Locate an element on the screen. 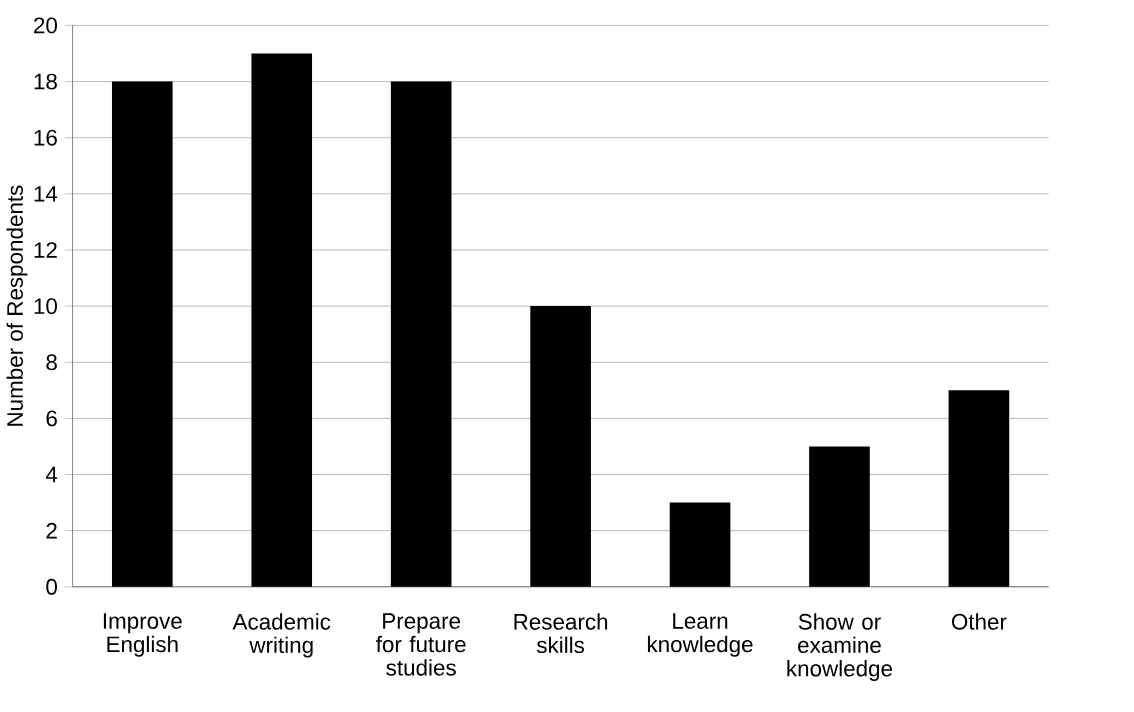 This screenshot has width=1134, height=712. x-tick-label: Other is located at coordinates (979, 621).